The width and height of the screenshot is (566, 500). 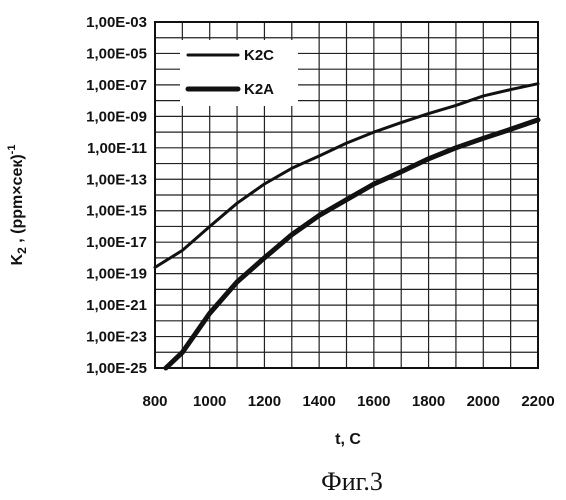 What do you see at coordinates (116, 242) in the screenshot?
I see `y-tick-label: 1,00E-17` at bounding box center [116, 242].